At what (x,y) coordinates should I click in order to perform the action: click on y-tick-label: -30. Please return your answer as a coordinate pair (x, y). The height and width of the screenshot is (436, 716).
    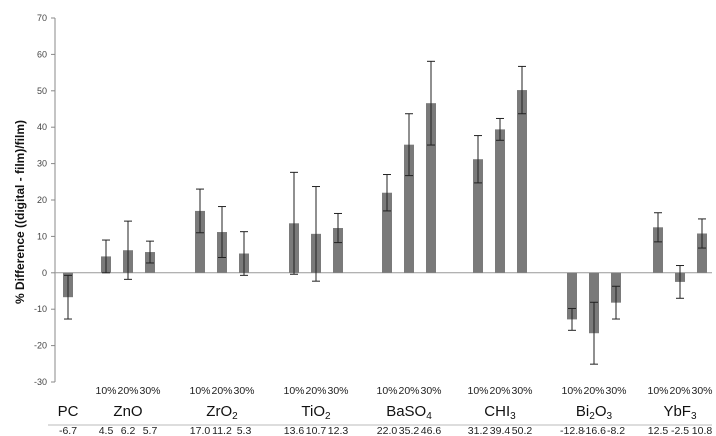
    Looking at the image, I should click on (40, 382).